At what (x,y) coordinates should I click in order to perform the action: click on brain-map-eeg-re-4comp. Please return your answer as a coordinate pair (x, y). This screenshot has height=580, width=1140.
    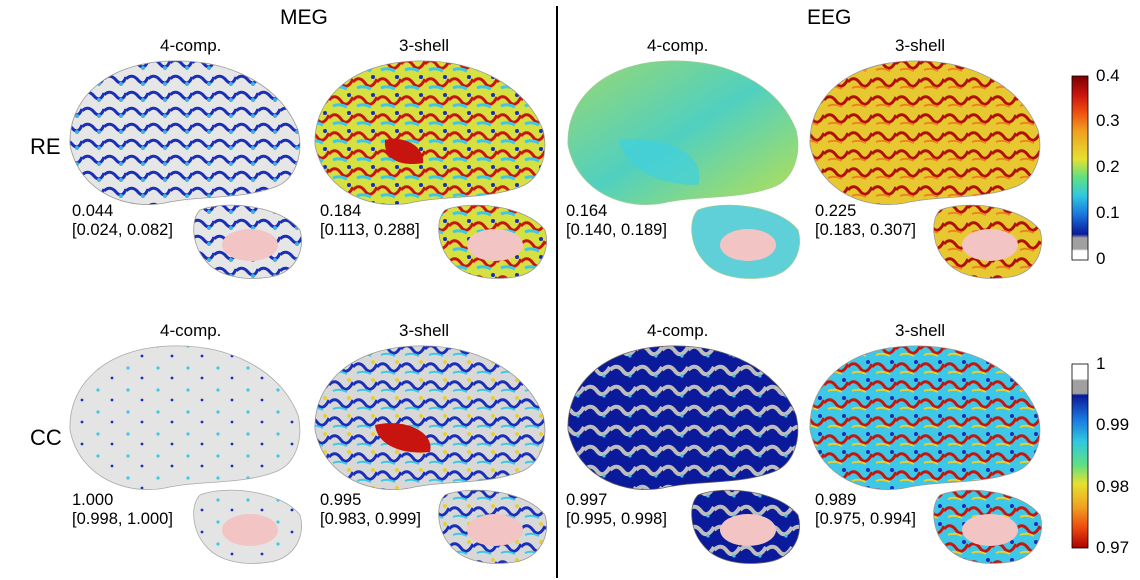
    Looking at the image, I should click on (683, 169).